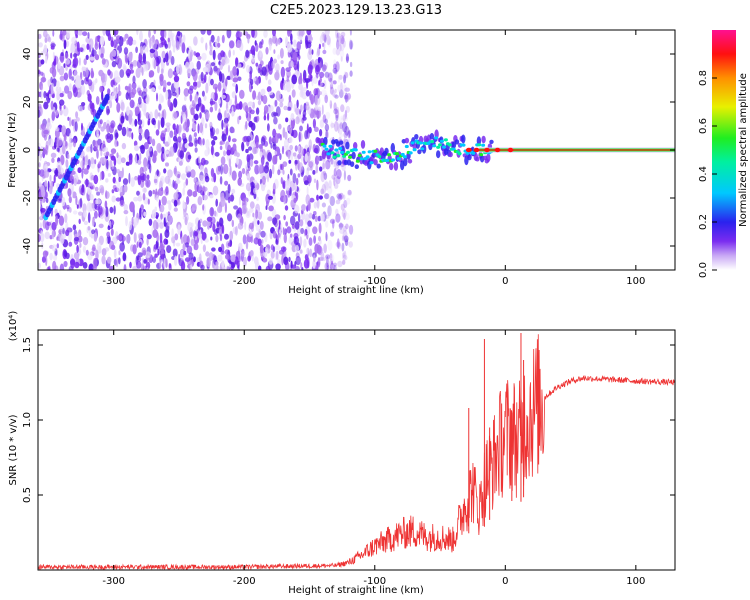  I want to click on spectrogram-signal-halo, so click(347, 145).